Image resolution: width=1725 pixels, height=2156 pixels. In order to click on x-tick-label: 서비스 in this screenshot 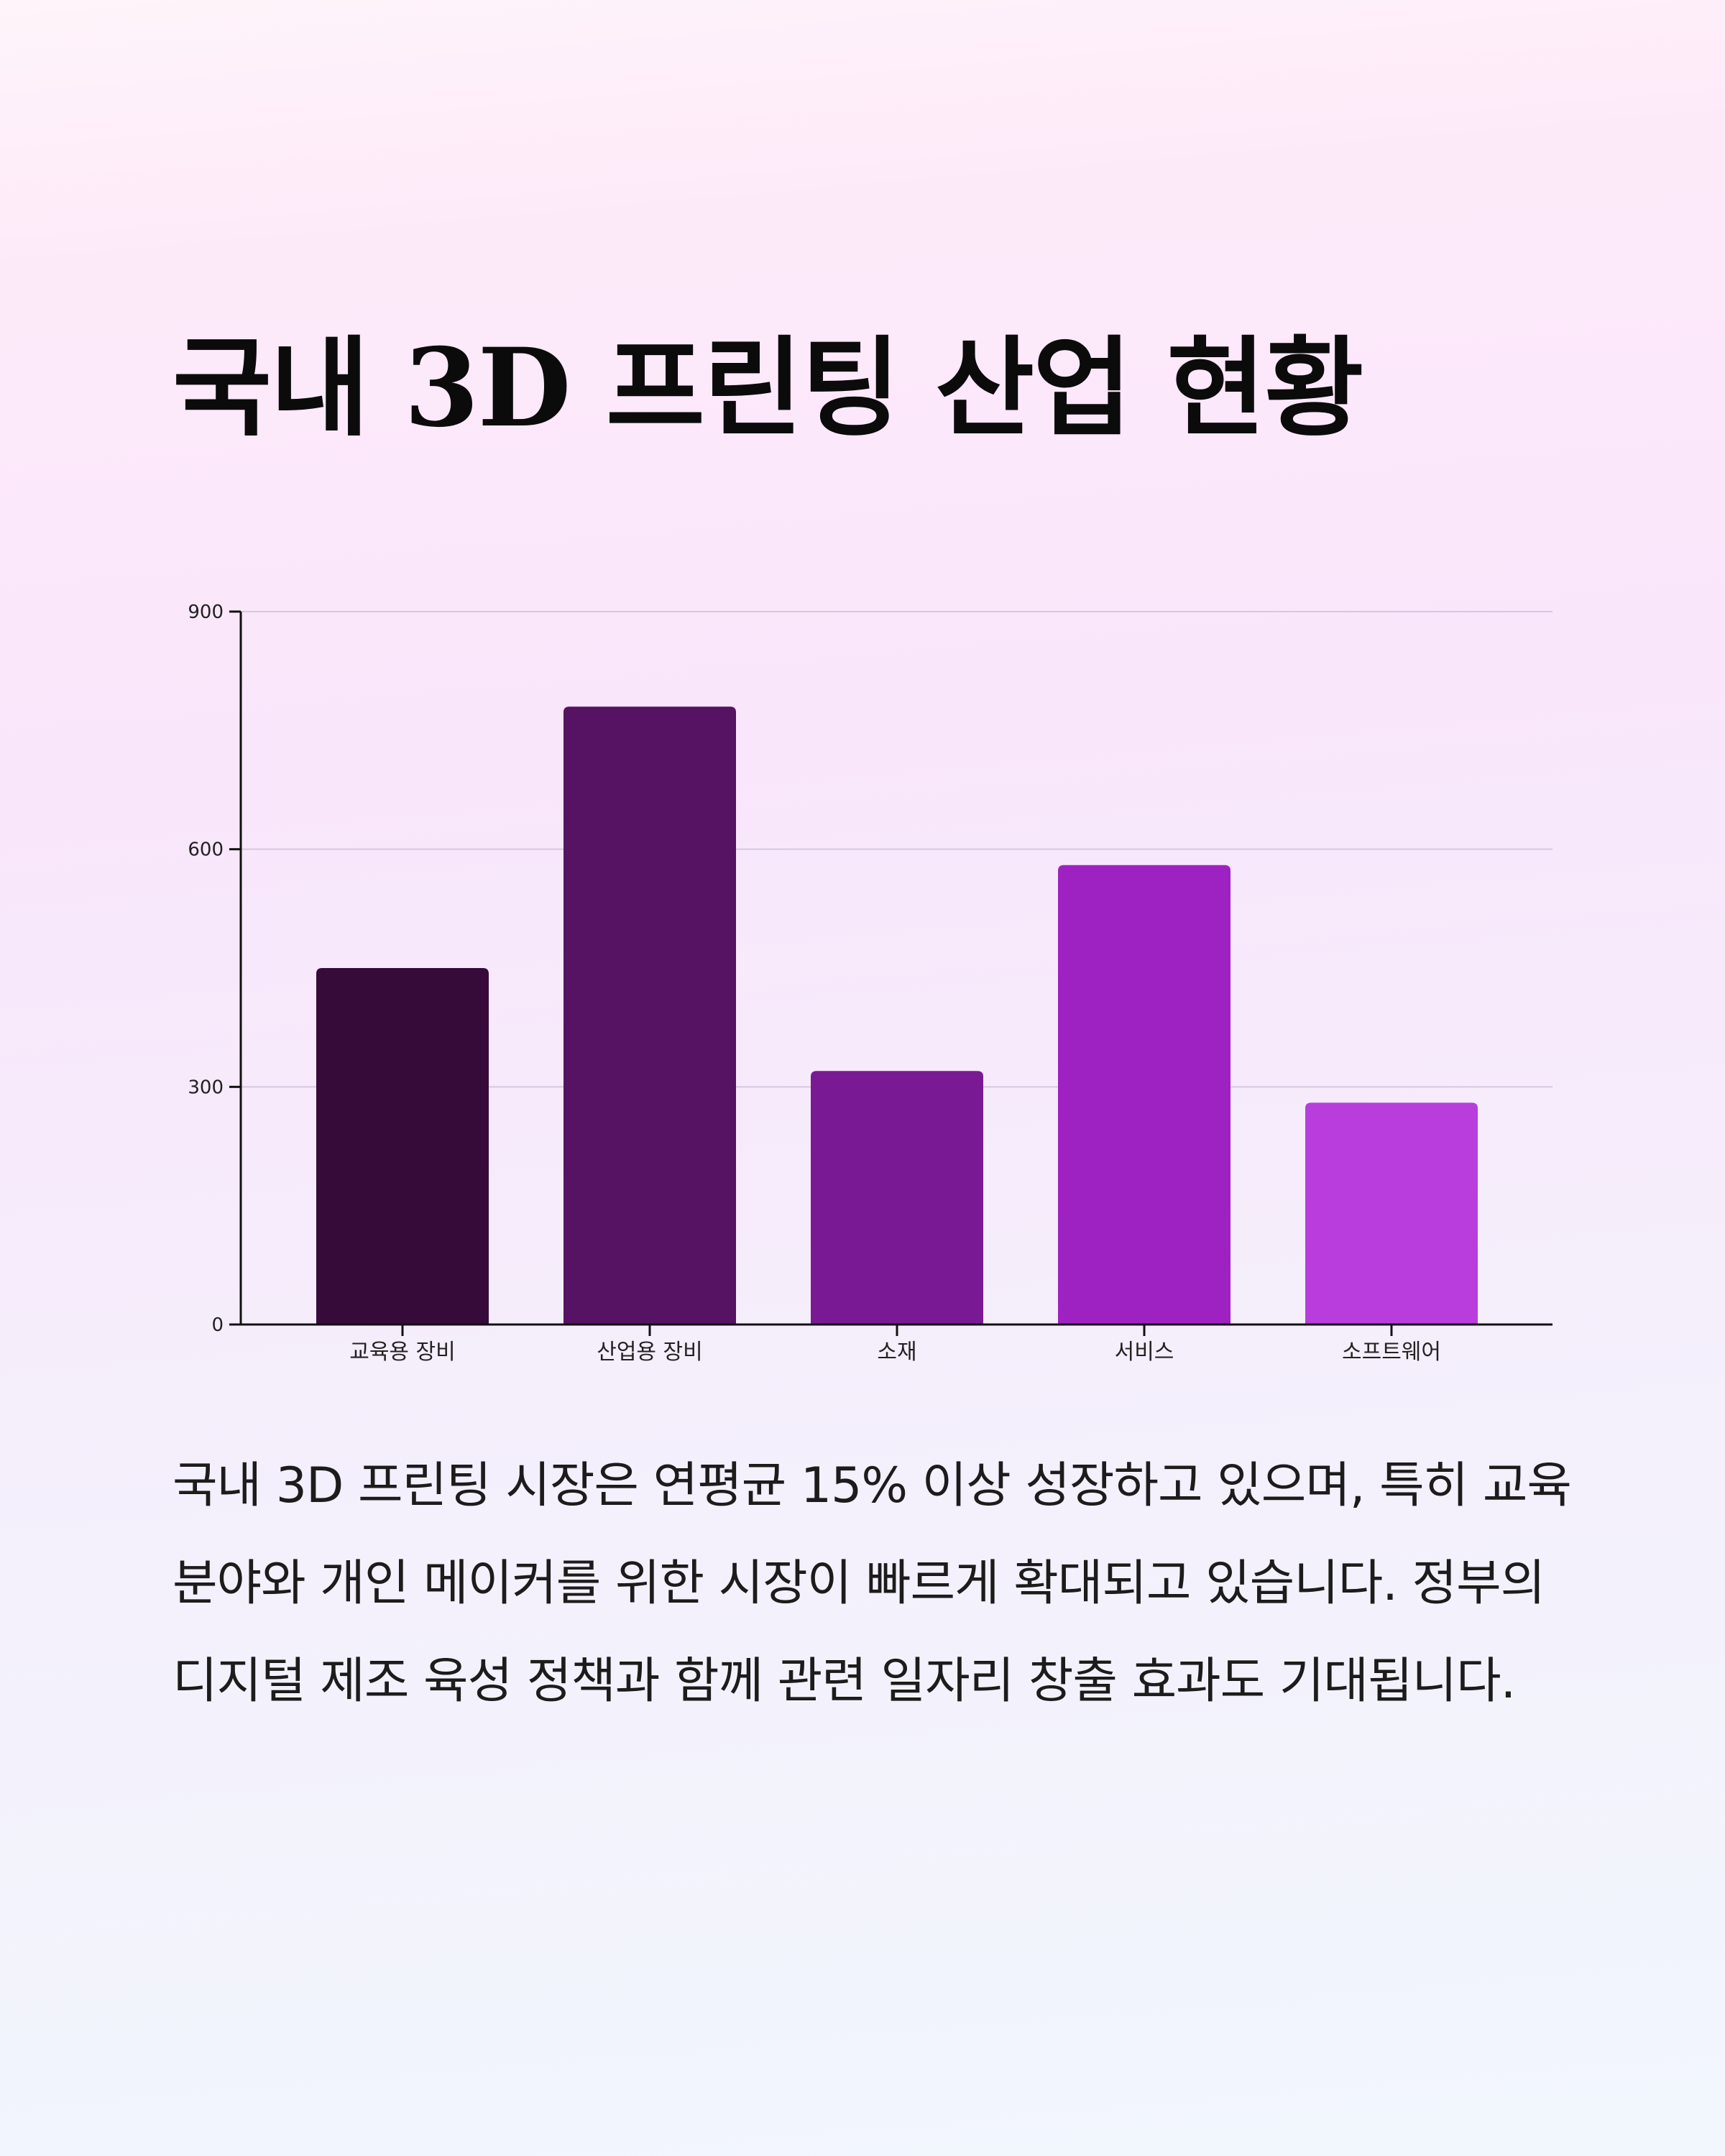, I will do `click(1144, 1352)`.